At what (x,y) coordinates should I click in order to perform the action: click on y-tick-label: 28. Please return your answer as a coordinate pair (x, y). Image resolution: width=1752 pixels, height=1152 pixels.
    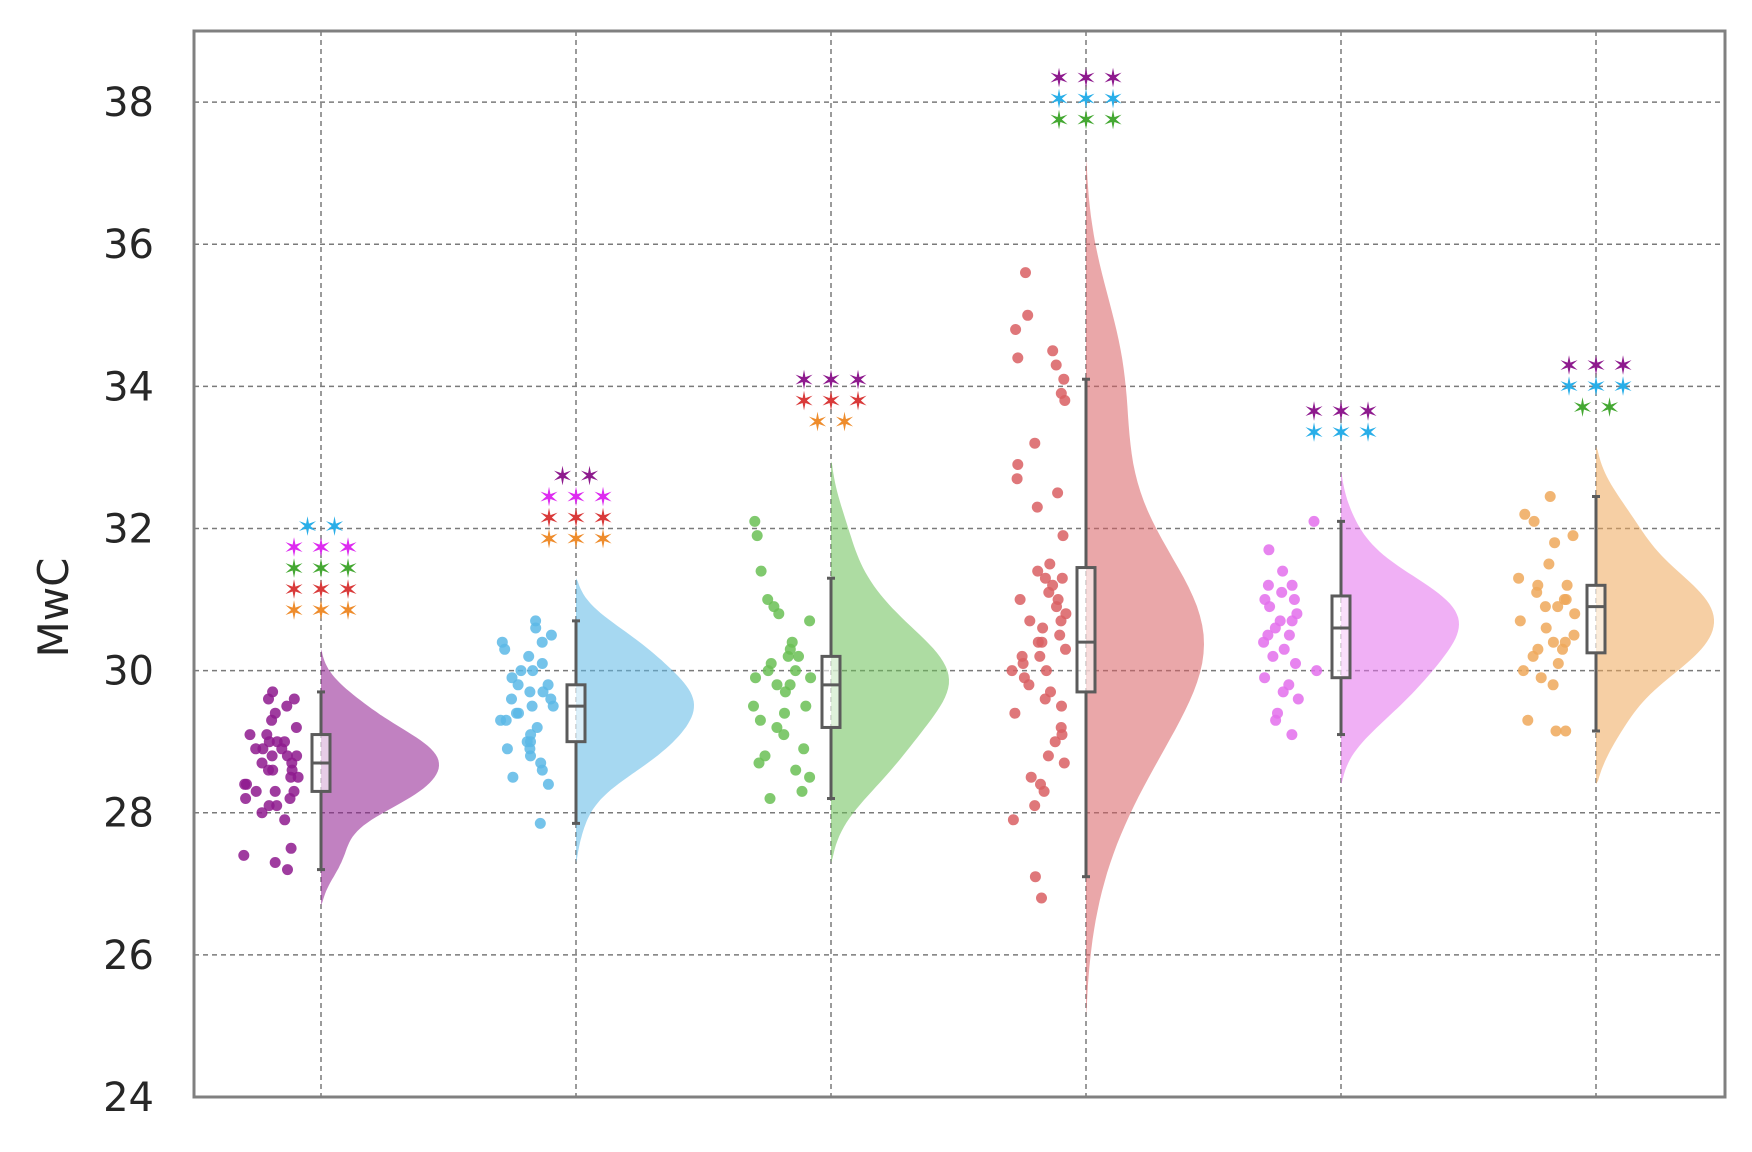
    Looking at the image, I should click on (128, 814).